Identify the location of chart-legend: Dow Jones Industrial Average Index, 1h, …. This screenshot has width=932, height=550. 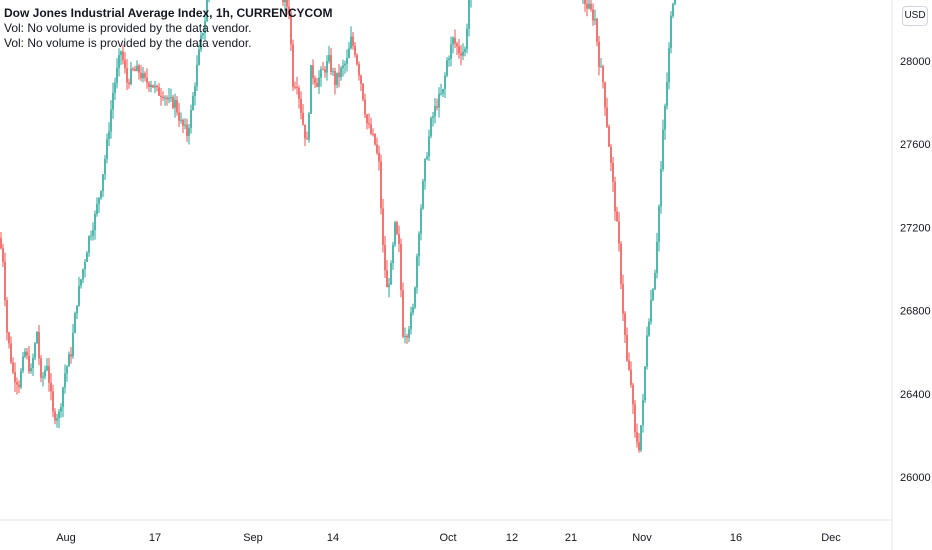
(168, 28).